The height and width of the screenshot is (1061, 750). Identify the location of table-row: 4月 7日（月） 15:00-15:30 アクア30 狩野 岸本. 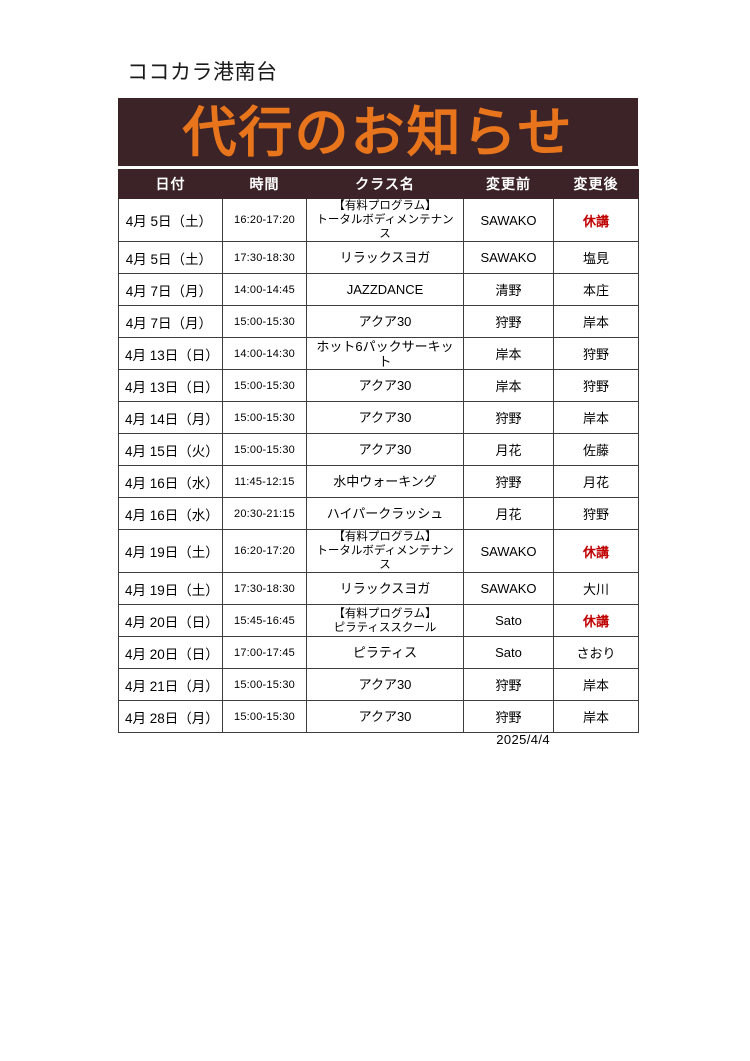
(378, 321).